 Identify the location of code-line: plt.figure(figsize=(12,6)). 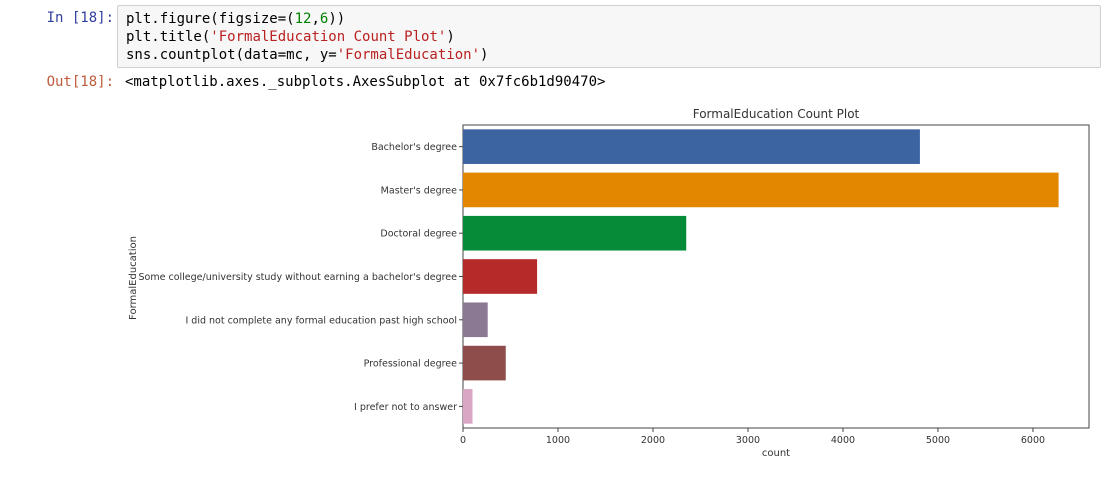
(609, 19).